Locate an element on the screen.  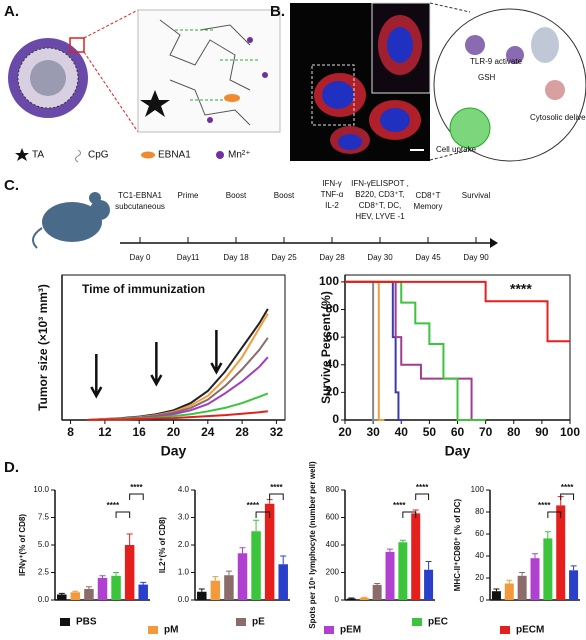
x-tick-label: 32 is located at coordinates (277, 432).